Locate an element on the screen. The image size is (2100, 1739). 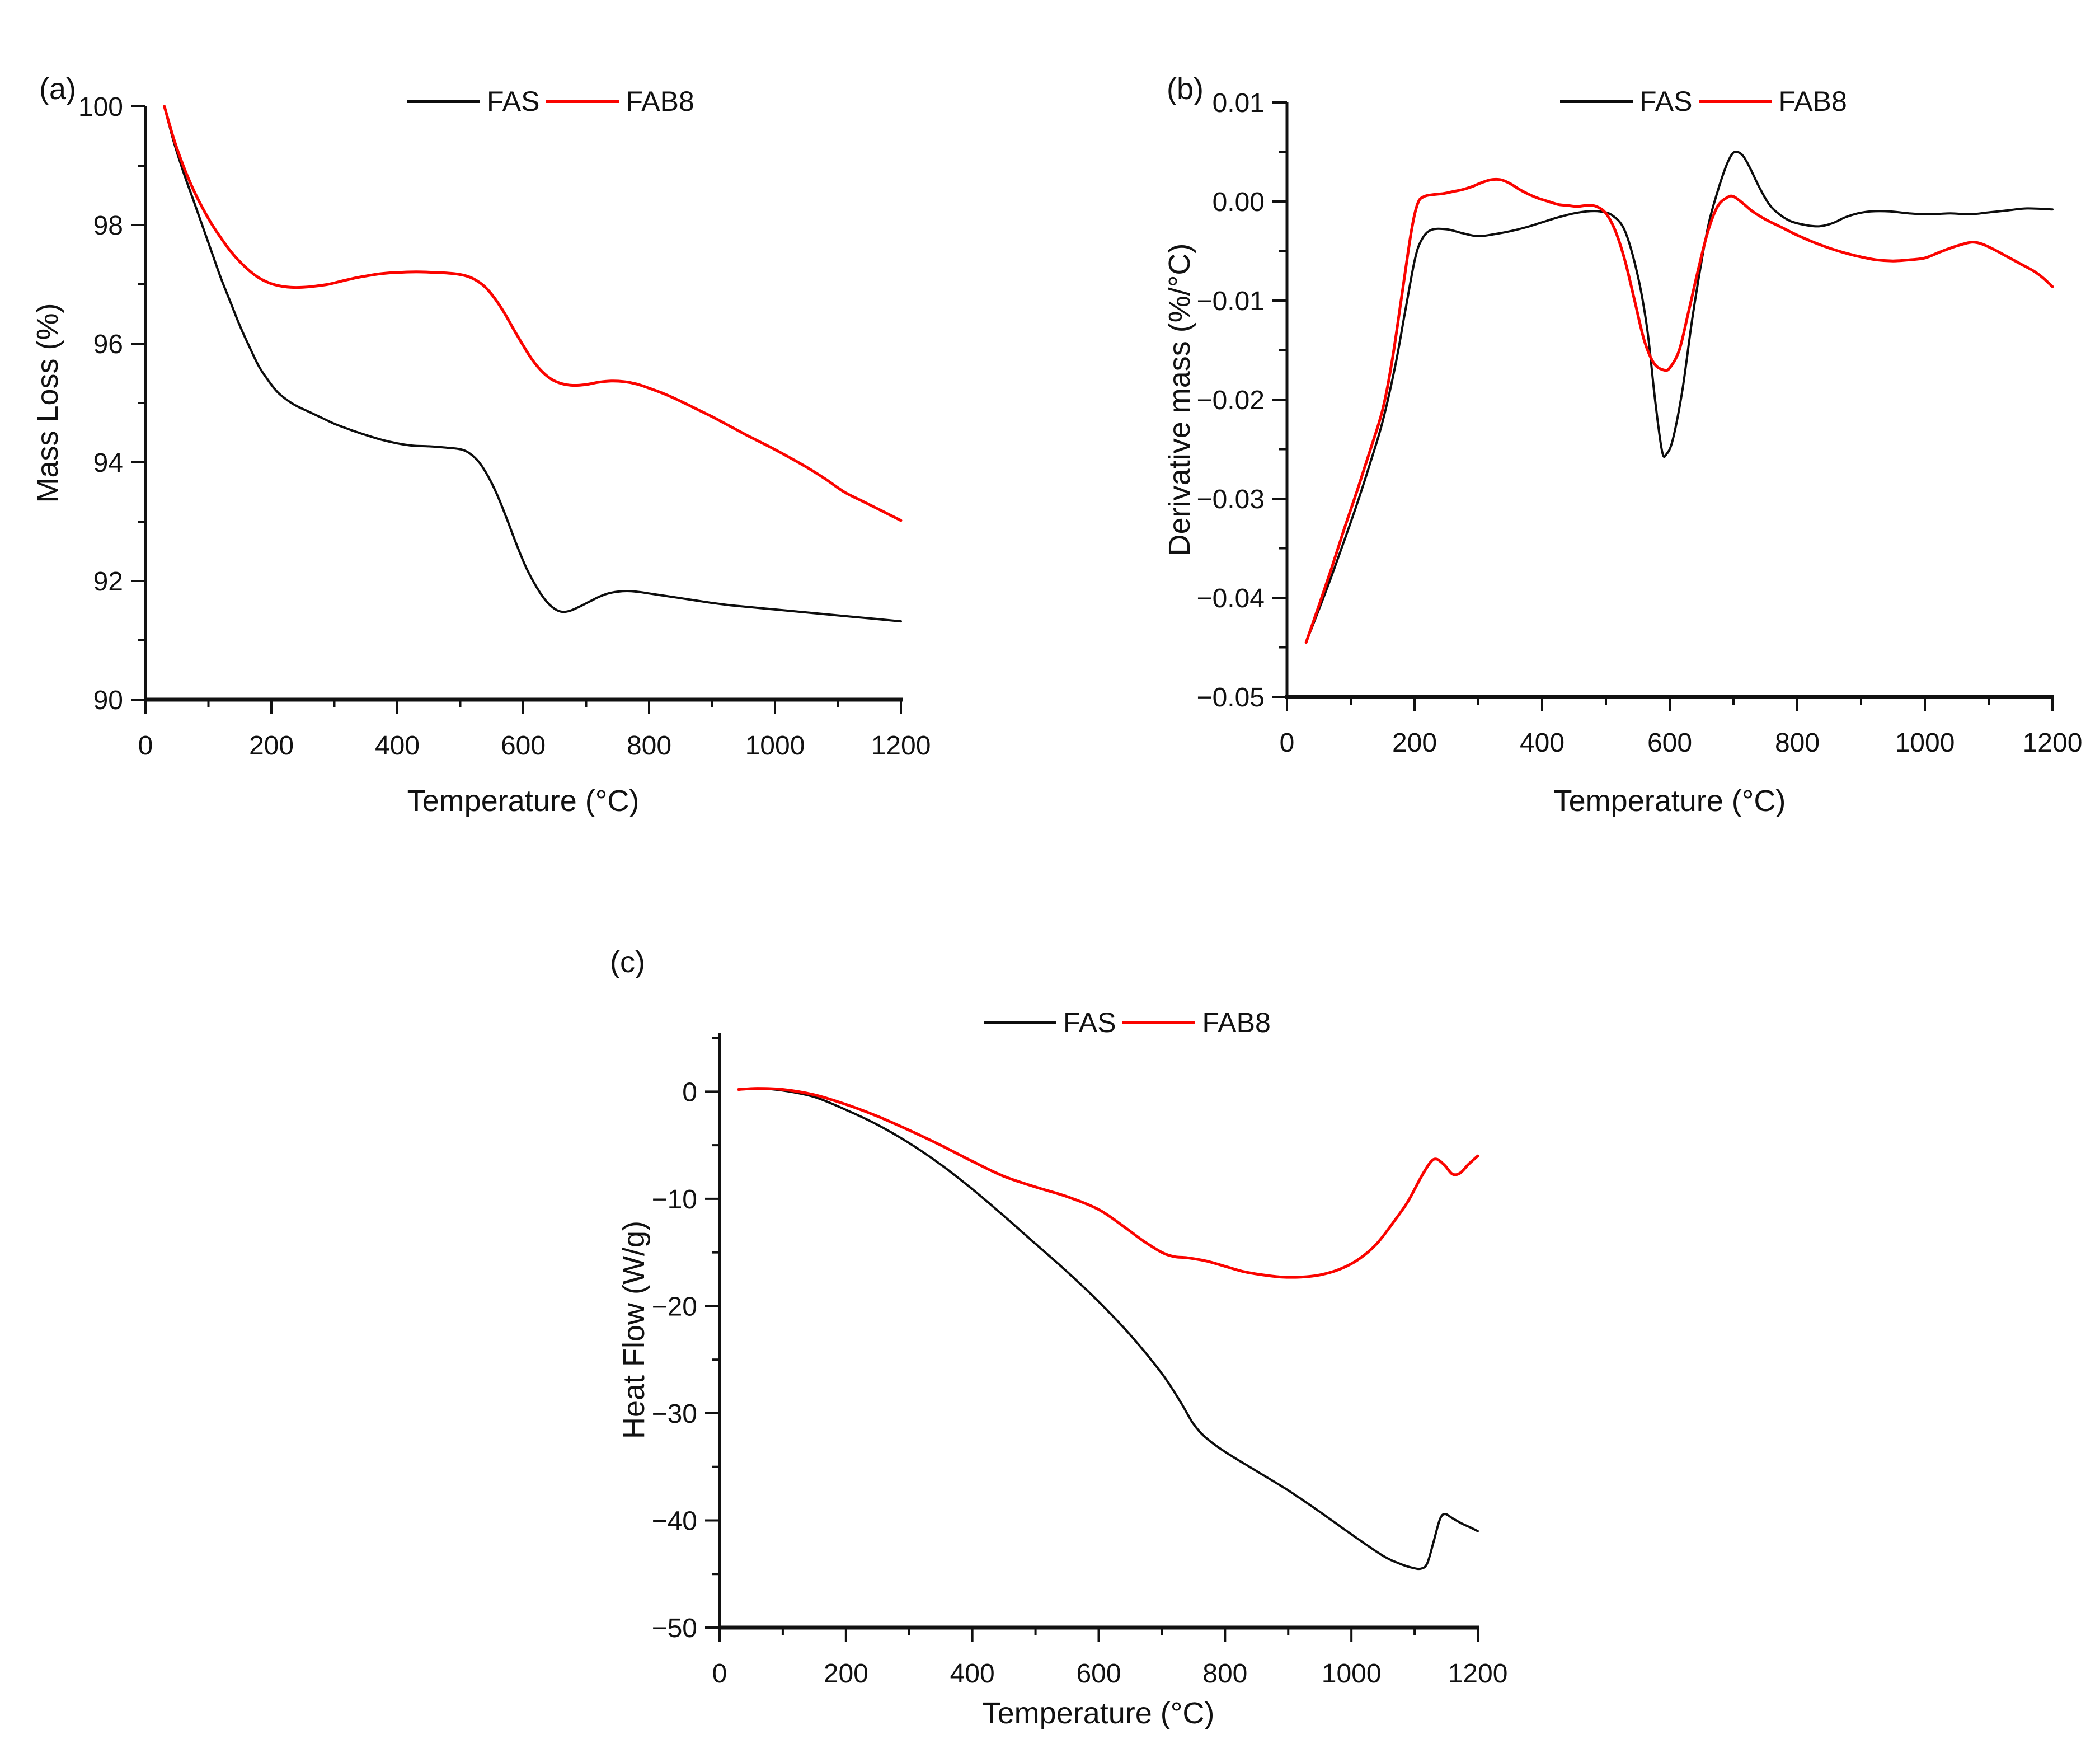
legend-line-fas-a is located at coordinates (444, 101).